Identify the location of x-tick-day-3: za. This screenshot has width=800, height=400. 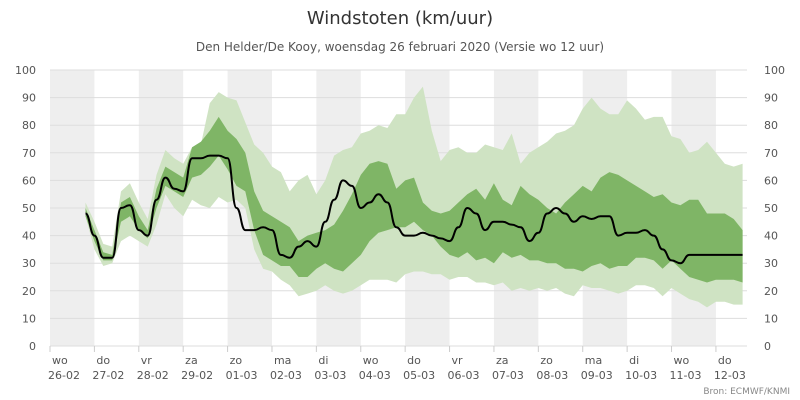
(191, 360).